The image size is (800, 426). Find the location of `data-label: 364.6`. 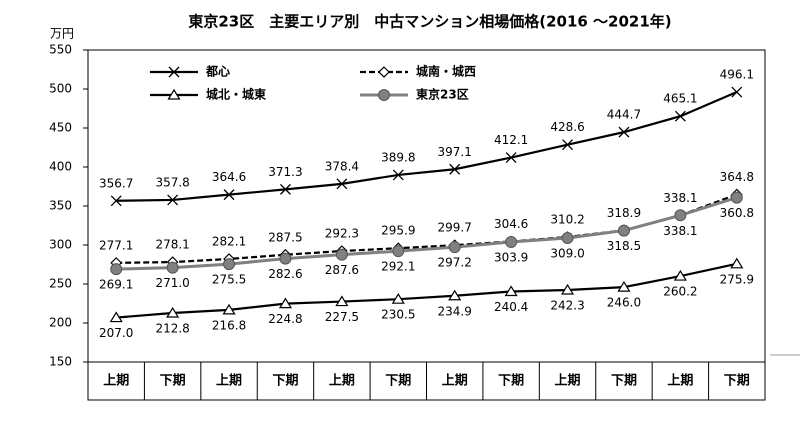

data-label: 364.6 is located at coordinates (229, 177).